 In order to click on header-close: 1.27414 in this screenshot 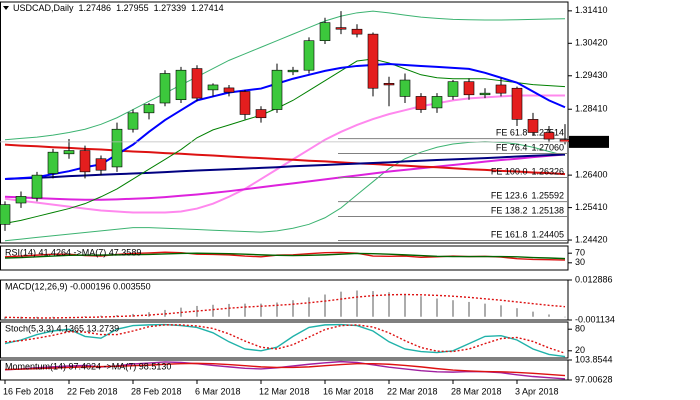, I will do `click(207, 8)`.